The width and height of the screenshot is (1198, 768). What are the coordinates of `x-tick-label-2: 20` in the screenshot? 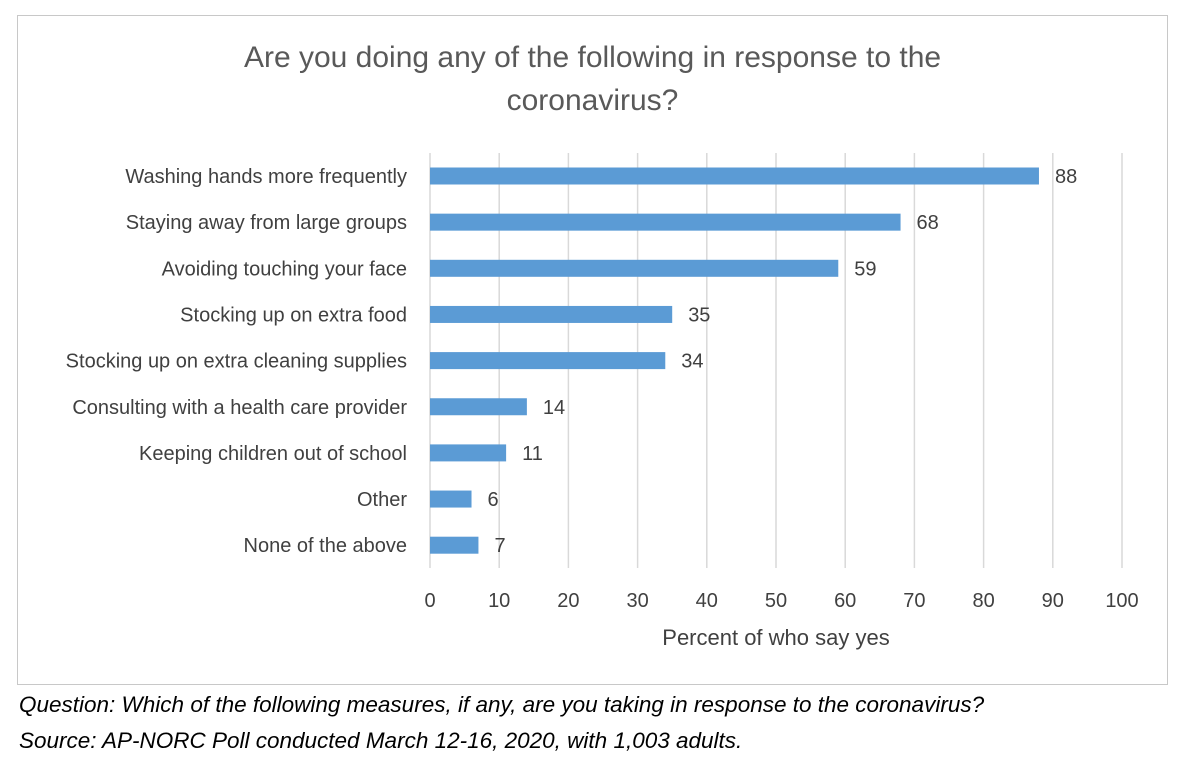 It's located at (568, 601).